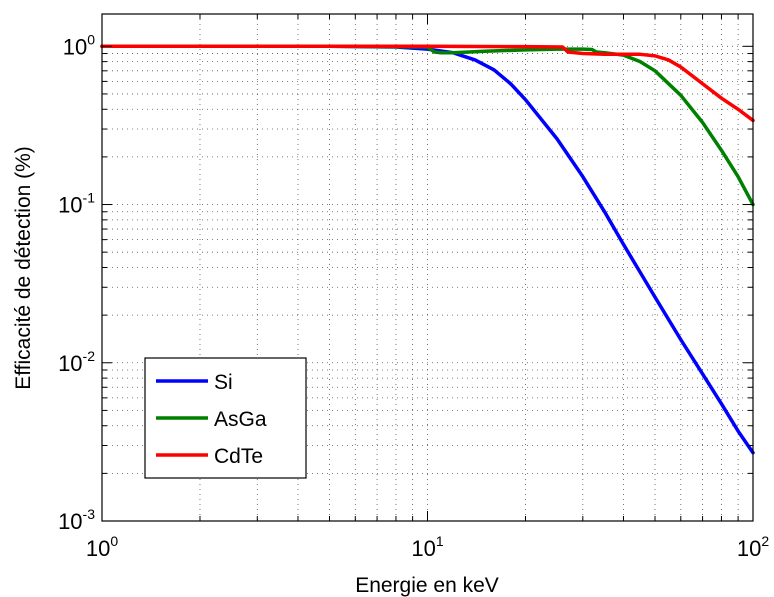  What do you see at coordinates (240, 419) in the screenshot?
I see `legend-label-asga: AsGa` at bounding box center [240, 419].